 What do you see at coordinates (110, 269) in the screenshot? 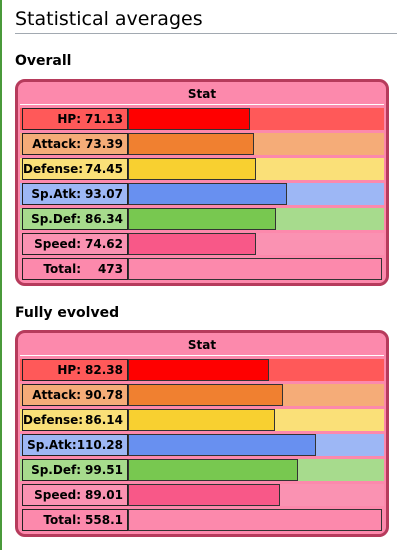
I see `stat-value: 473` at bounding box center [110, 269].